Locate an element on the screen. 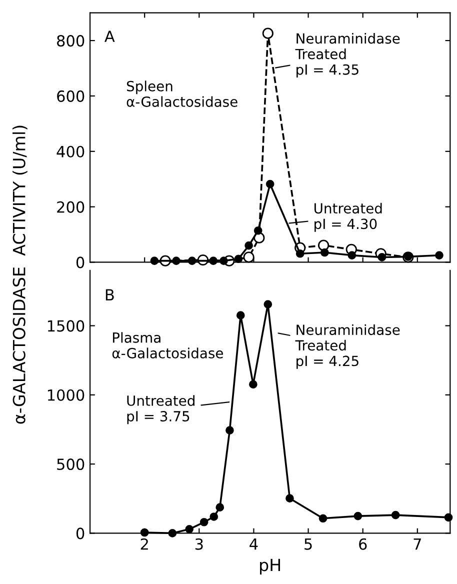 This screenshot has height=584, width=457. x-tick-label: 6 is located at coordinates (363, 544).